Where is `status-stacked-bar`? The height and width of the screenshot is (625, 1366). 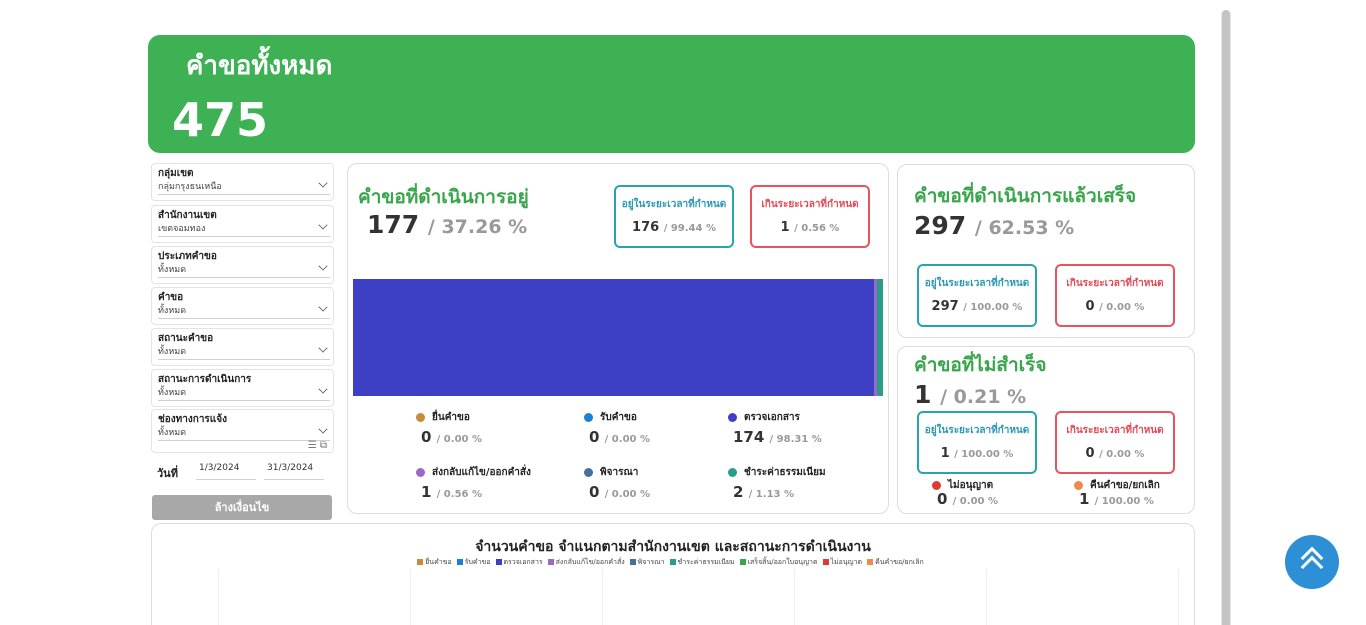
status-stacked-bar is located at coordinates (618, 337).